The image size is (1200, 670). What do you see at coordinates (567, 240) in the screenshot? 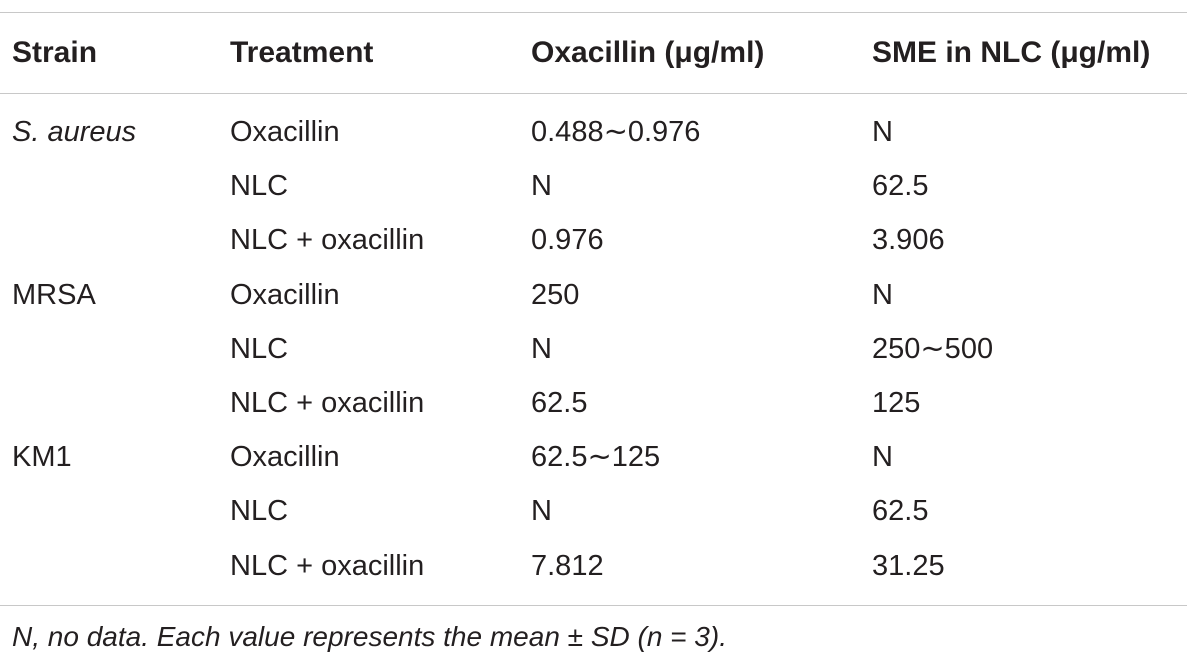
I see `cell-oxacillin: 0.976` at bounding box center [567, 240].